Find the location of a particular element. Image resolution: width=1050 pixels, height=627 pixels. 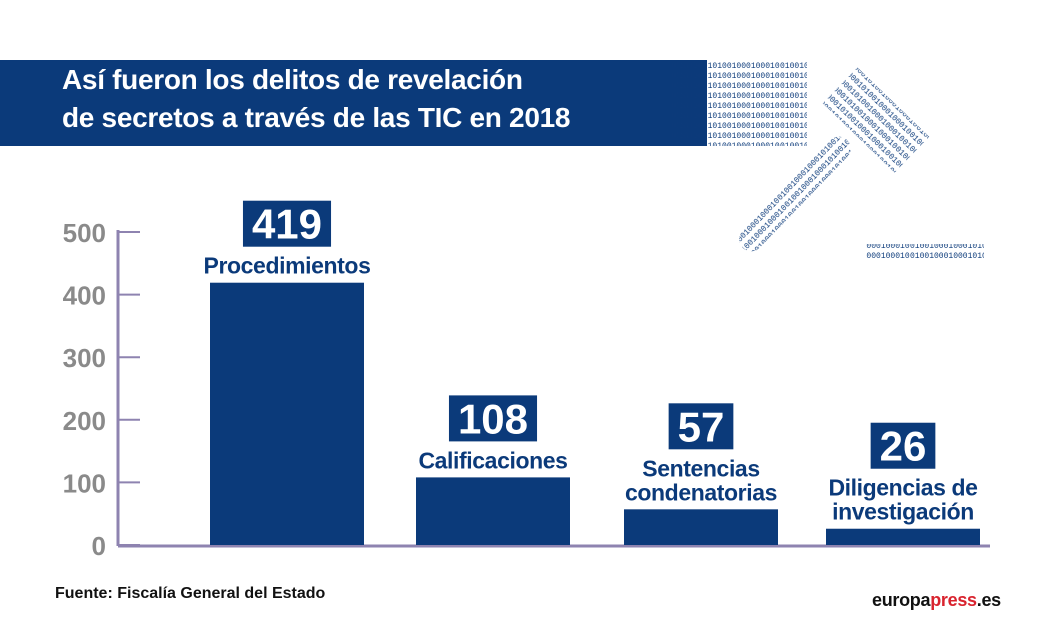

title-banner is located at coordinates (353, 103).